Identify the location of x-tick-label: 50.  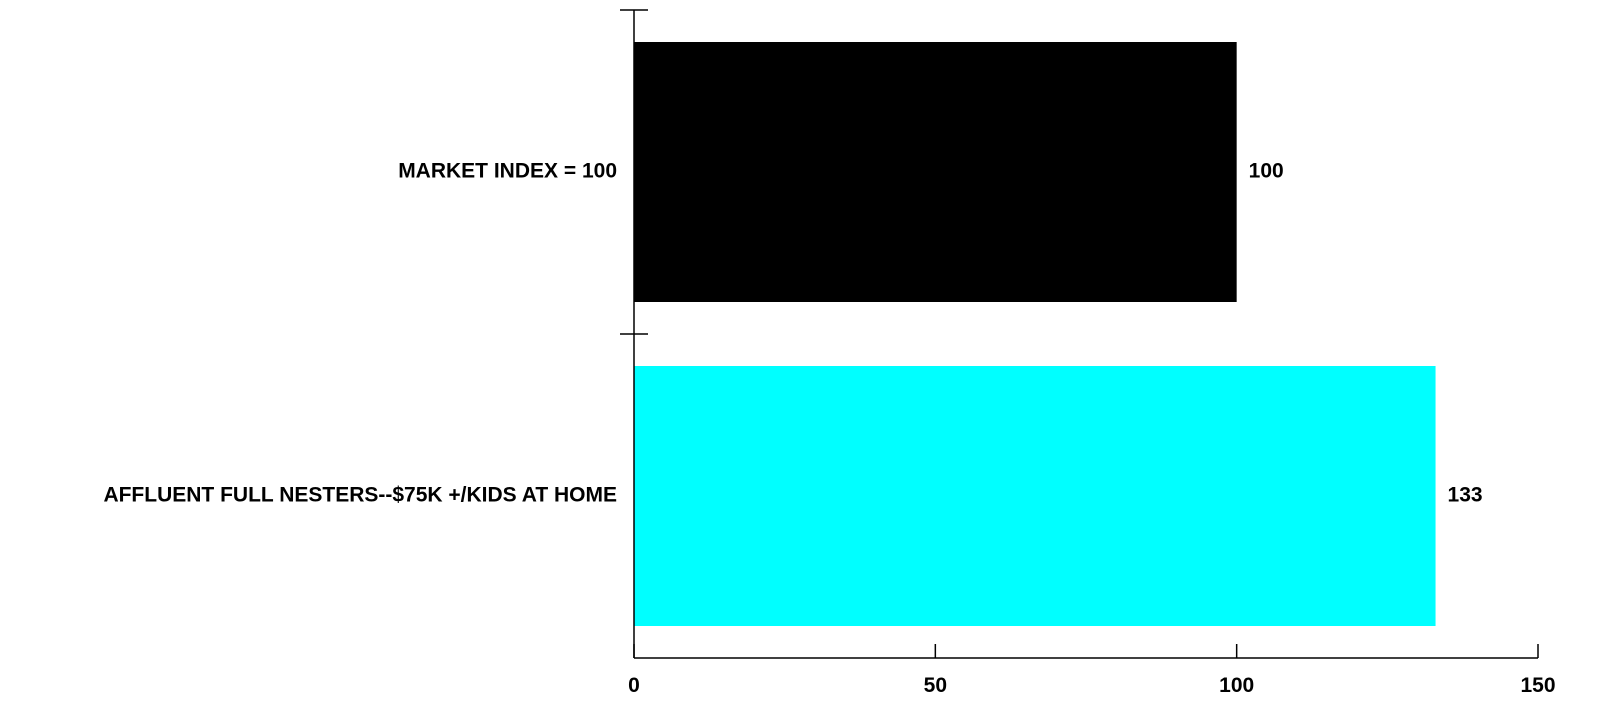
(935, 685).